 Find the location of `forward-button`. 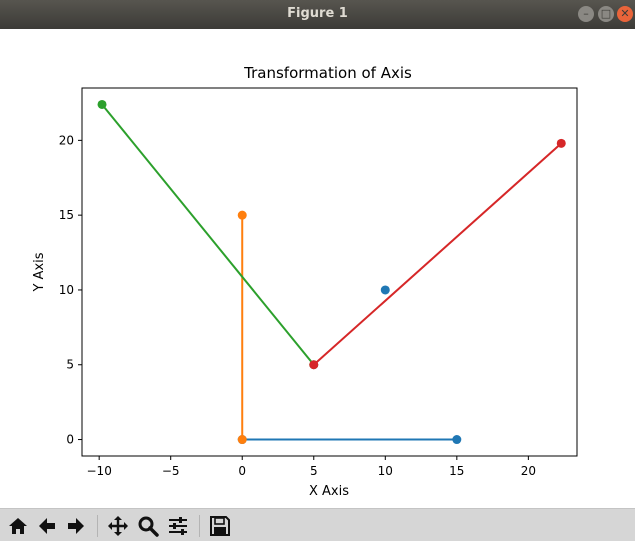

forward-button is located at coordinates (76, 526).